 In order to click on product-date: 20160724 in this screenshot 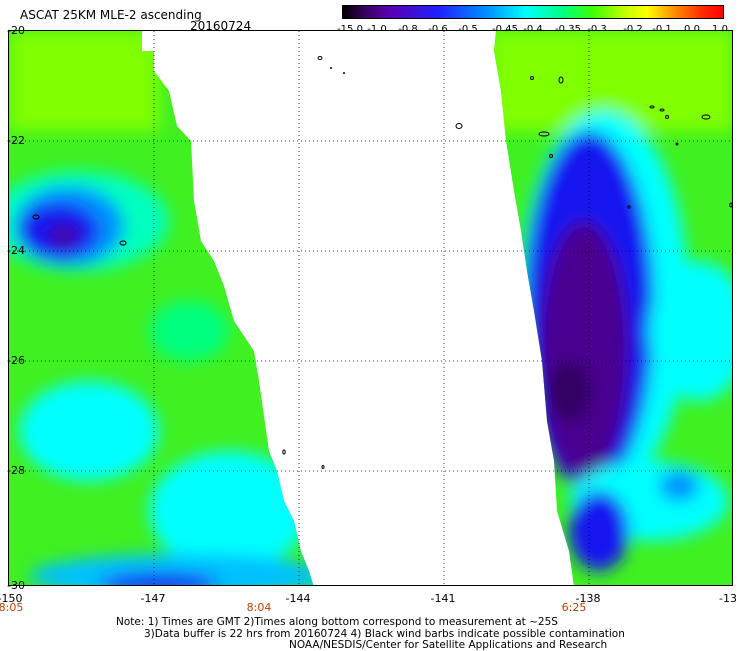, I will do `click(221, 26)`.